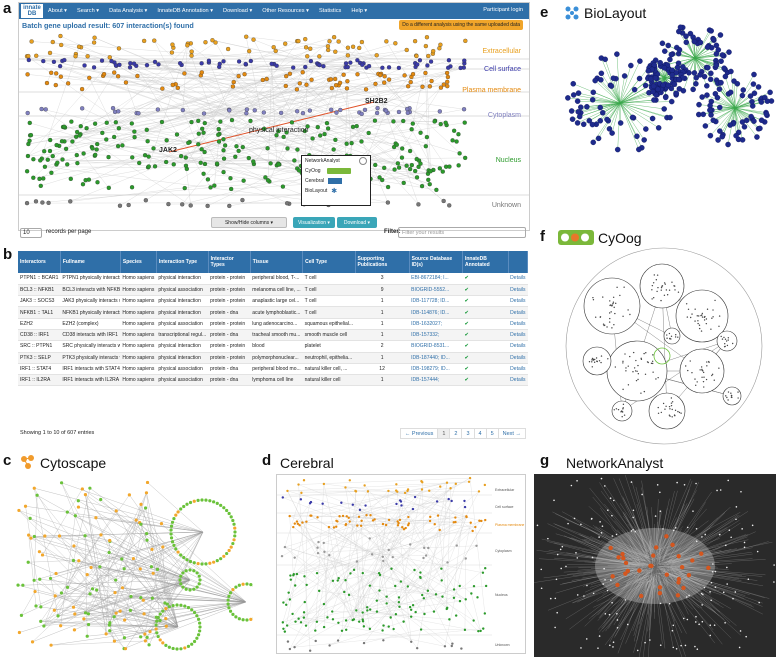 This screenshot has height=661, width=784. What do you see at coordinates (277, 262) in the screenshot?
I see `column-header: Tissue` at bounding box center [277, 262].